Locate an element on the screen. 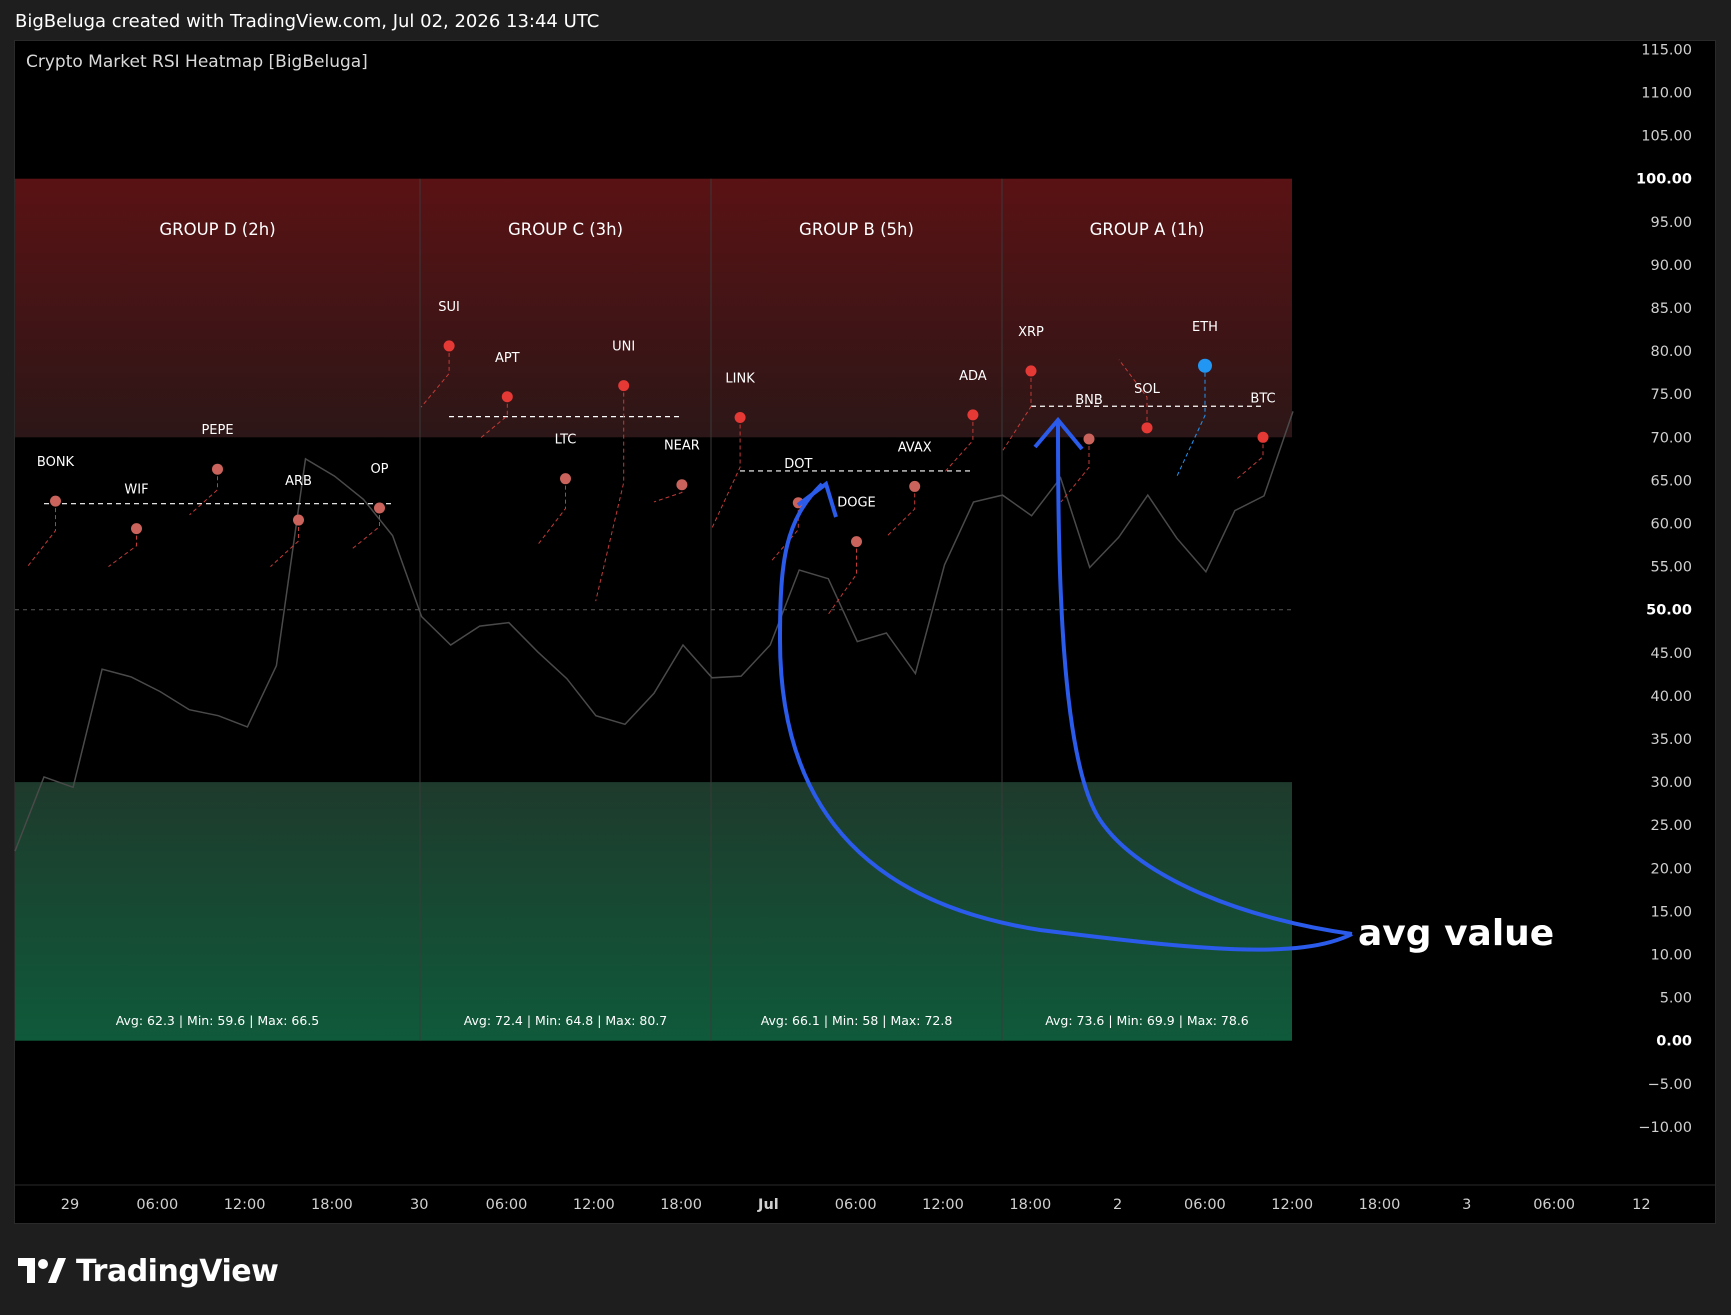 This screenshot has height=1315, width=1731. coin-label: SUI is located at coordinates (449, 307).